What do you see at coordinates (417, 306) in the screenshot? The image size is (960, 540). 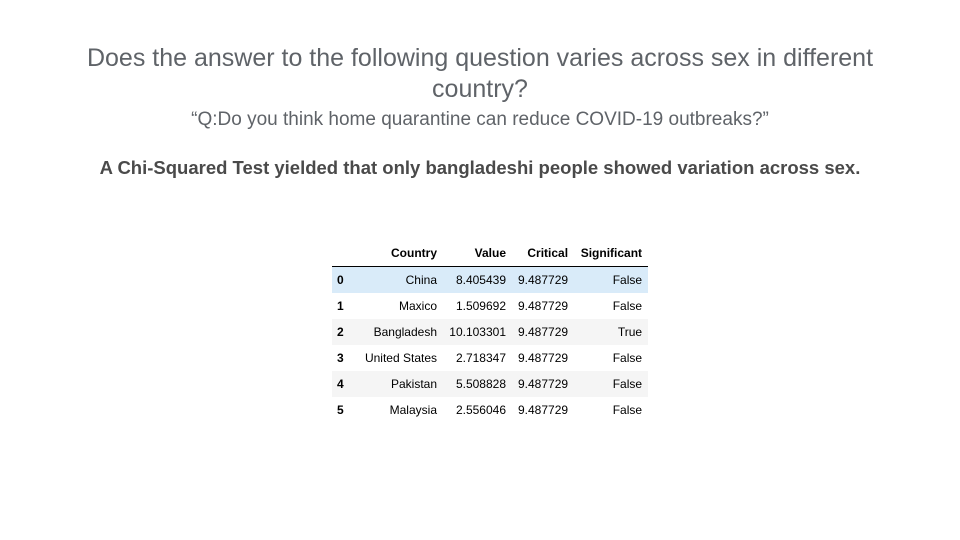 I see `country-cell: Maxico` at bounding box center [417, 306].